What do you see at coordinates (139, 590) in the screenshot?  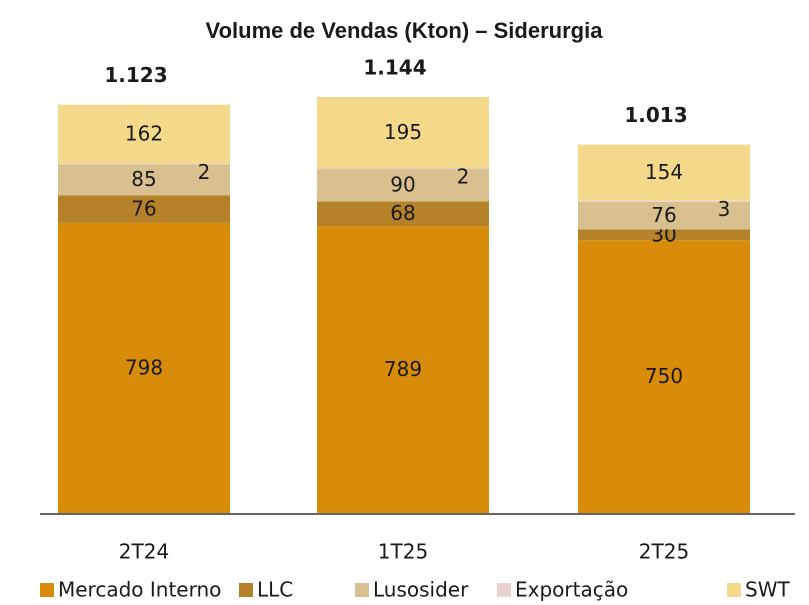 I see `legend-label: Mercado Interno` at bounding box center [139, 590].